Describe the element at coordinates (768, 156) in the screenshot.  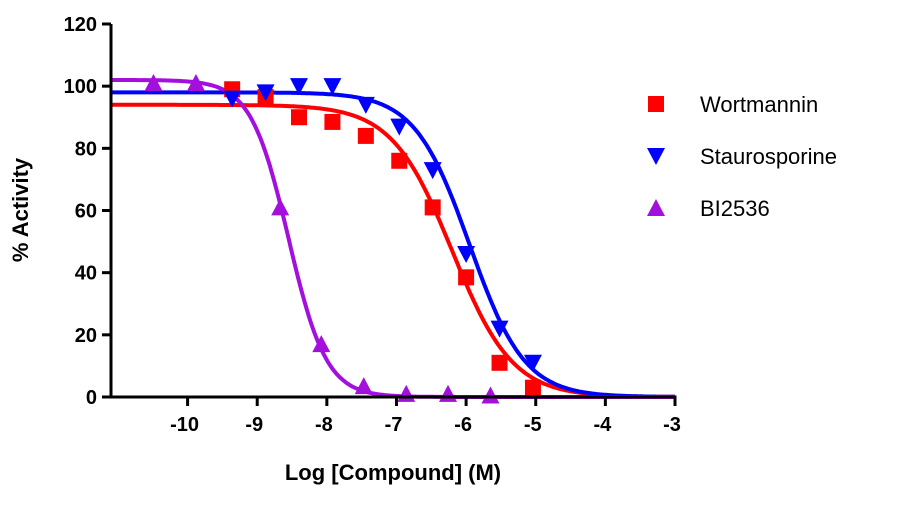
I see `legend-label: Staurosporine` at that location.